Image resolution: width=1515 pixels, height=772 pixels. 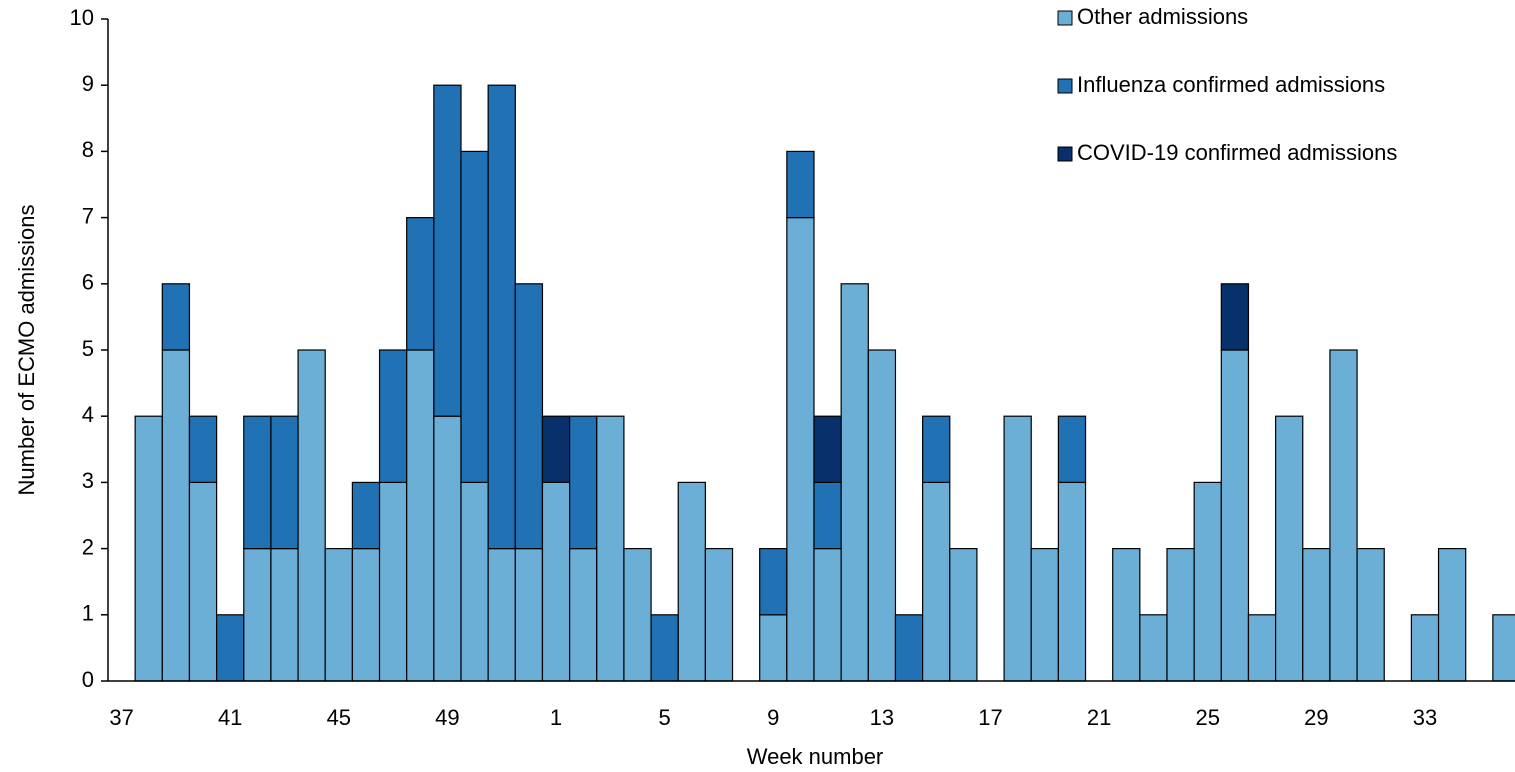 I want to click on x-axis-title: Week number, so click(x=815, y=756).